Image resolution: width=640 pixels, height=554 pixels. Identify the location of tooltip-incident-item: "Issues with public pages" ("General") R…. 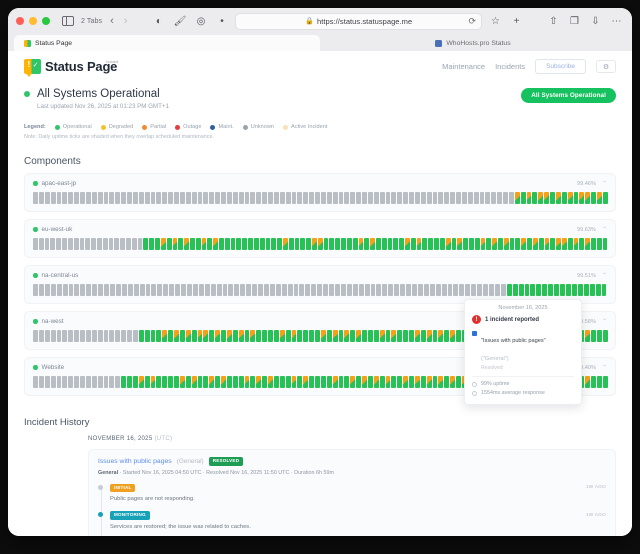
(523, 350).